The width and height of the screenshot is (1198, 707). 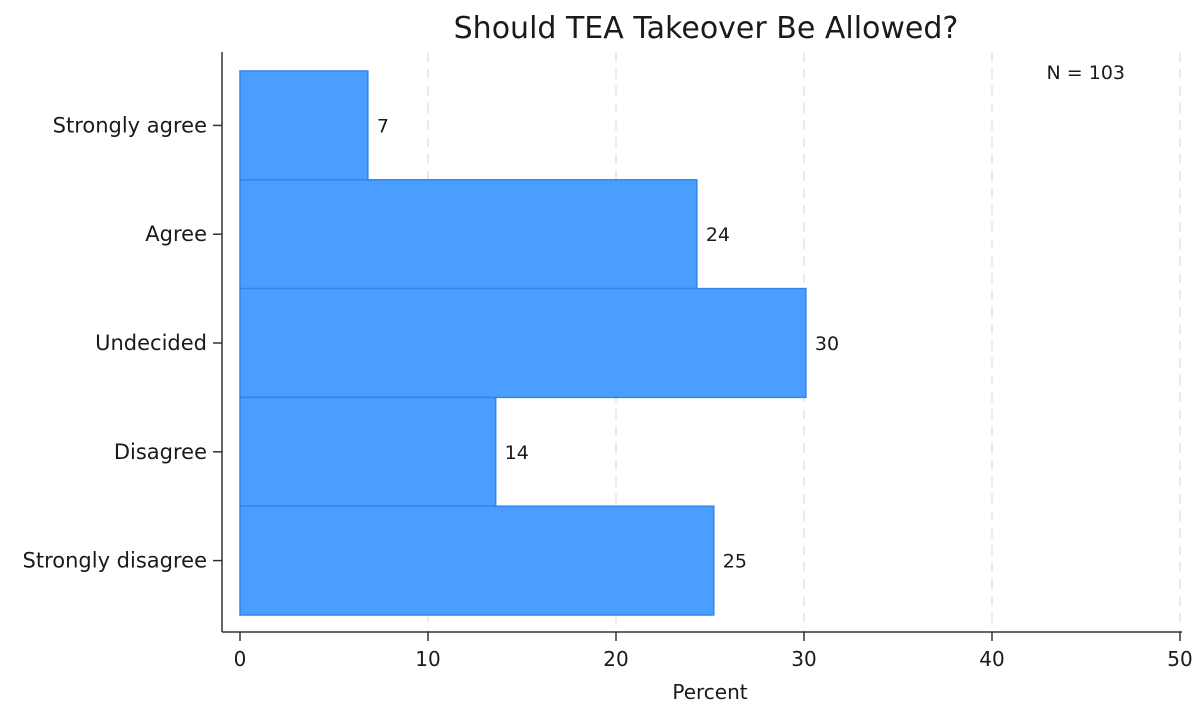 What do you see at coordinates (615, 659) in the screenshot?
I see `x-tick-label-20: 20` at bounding box center [615, 659].